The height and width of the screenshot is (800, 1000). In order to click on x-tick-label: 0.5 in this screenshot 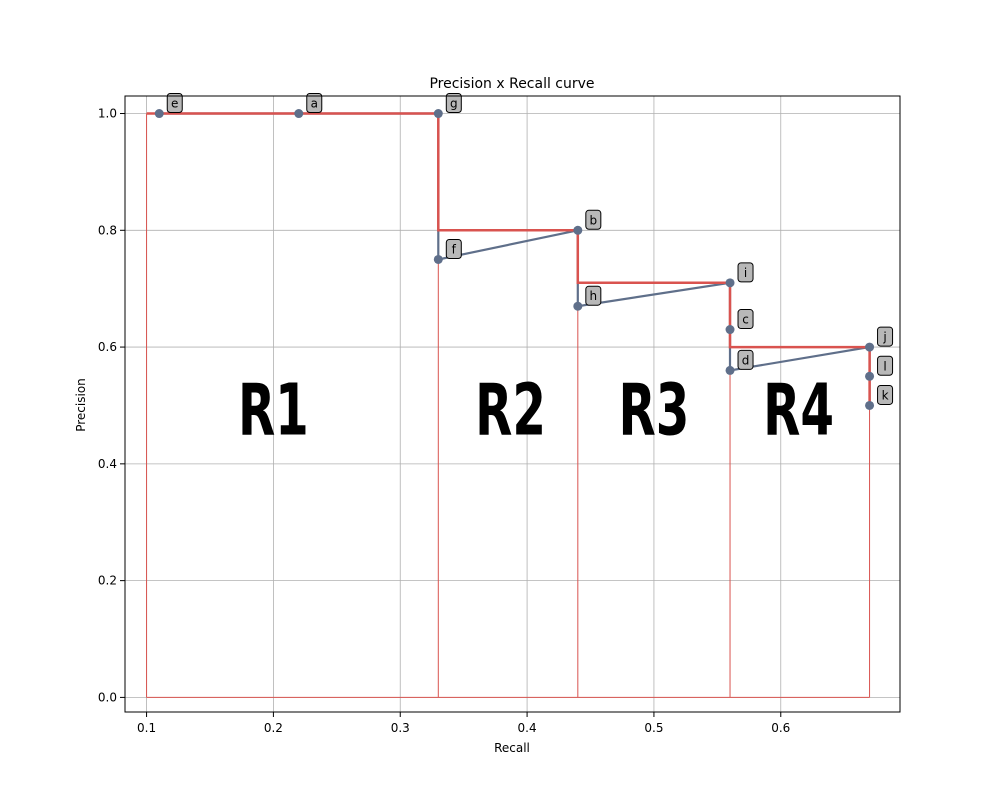, I will do `click(653, 728)`.